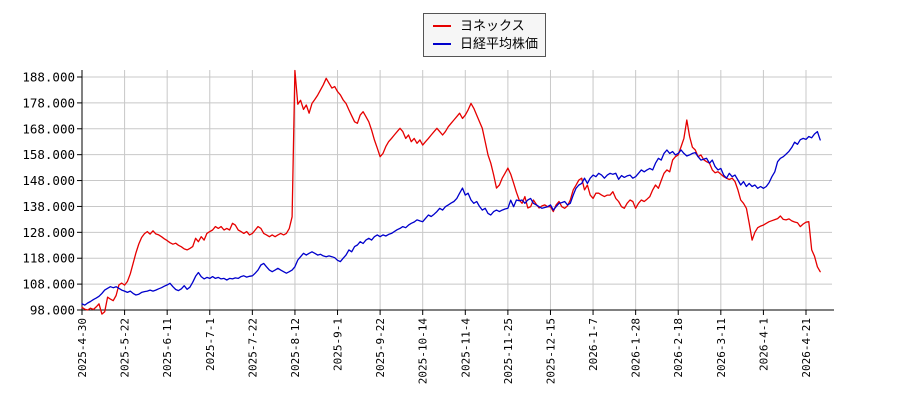  Describe the element at coordinates (508, 351) in the screenshot. I see `svg-text: 2025-11-25` at that location.